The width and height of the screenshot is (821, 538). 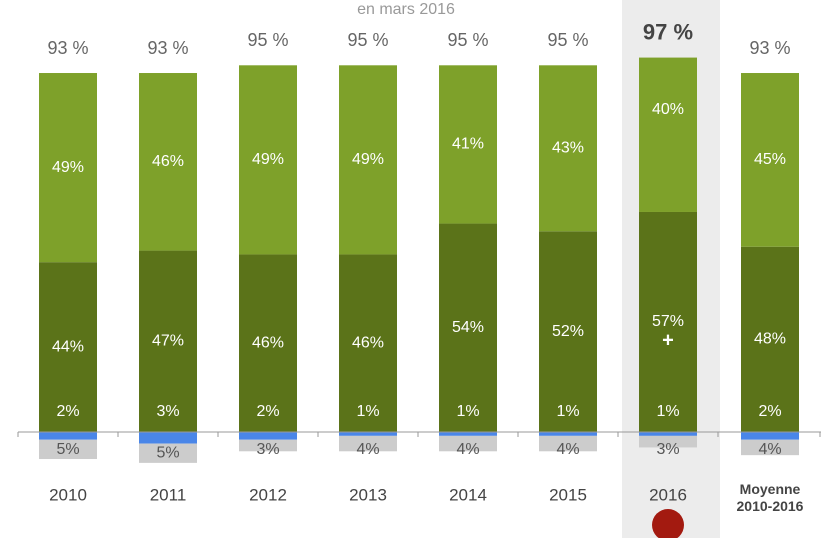 I want to click on marker-dot, so click(x=668, y=523).